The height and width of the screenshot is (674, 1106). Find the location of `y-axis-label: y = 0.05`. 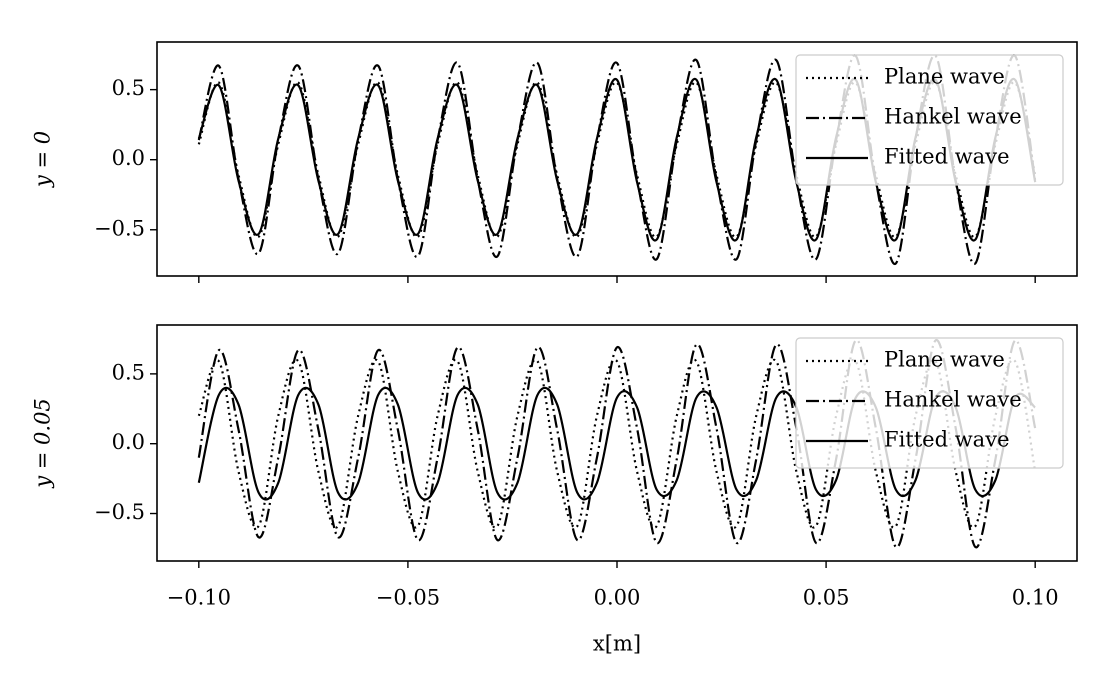

y-axis-label: y = 0.05 is located at coordinates (43, 443).